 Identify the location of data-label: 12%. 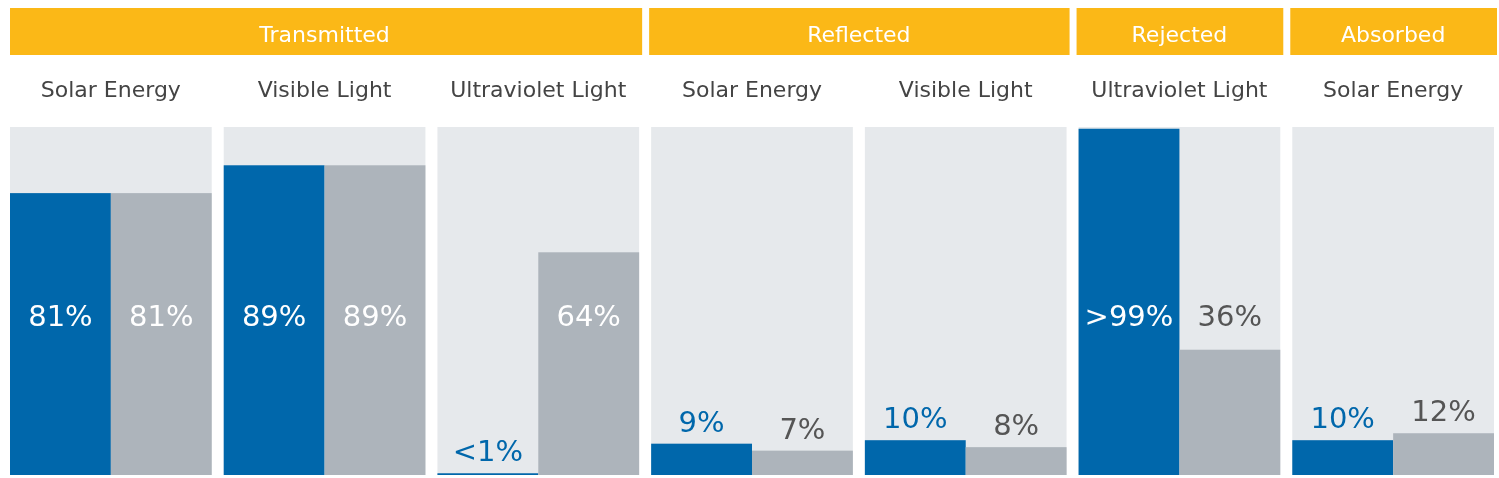
(1443, 411).